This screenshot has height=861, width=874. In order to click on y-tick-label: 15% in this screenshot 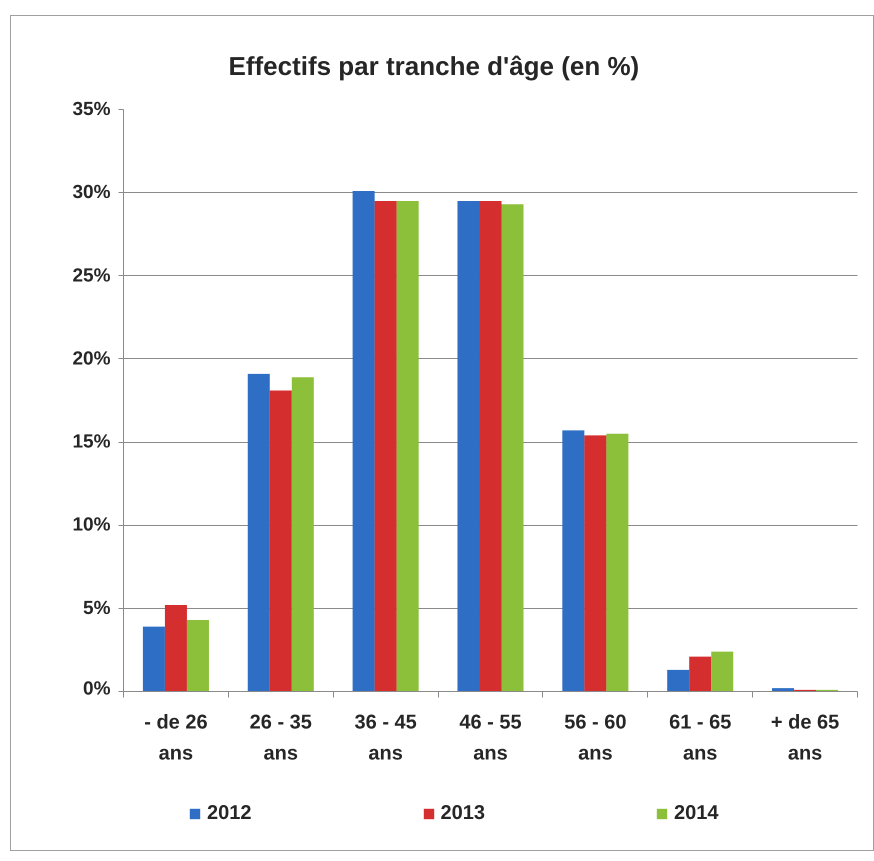, I will do `click(91, 442)`.